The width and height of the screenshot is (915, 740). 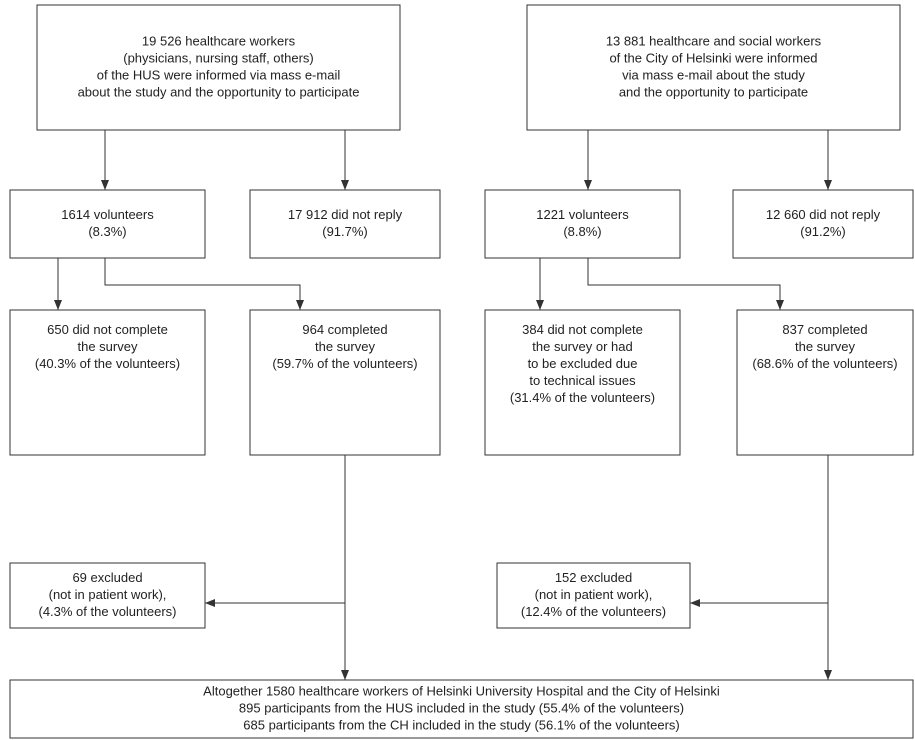 What do you see at coordinates (107, 363) in the screenshot?
I see `node-label: (40.3% of the volunteers)` at bounding box center [107, 363].